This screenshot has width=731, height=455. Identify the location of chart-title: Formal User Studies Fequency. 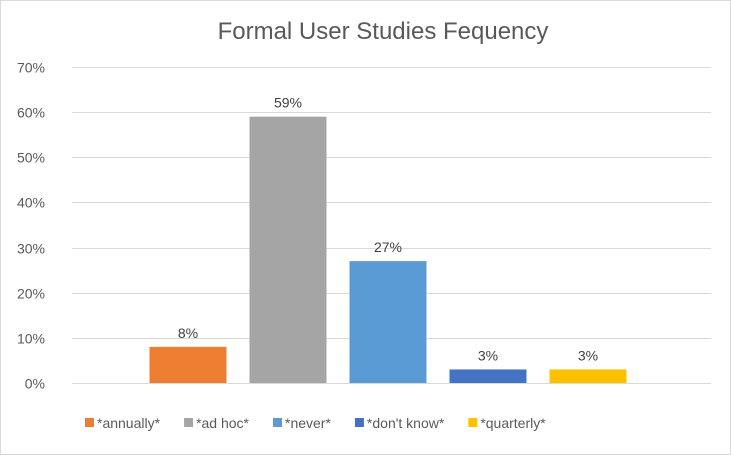
(383, 31).